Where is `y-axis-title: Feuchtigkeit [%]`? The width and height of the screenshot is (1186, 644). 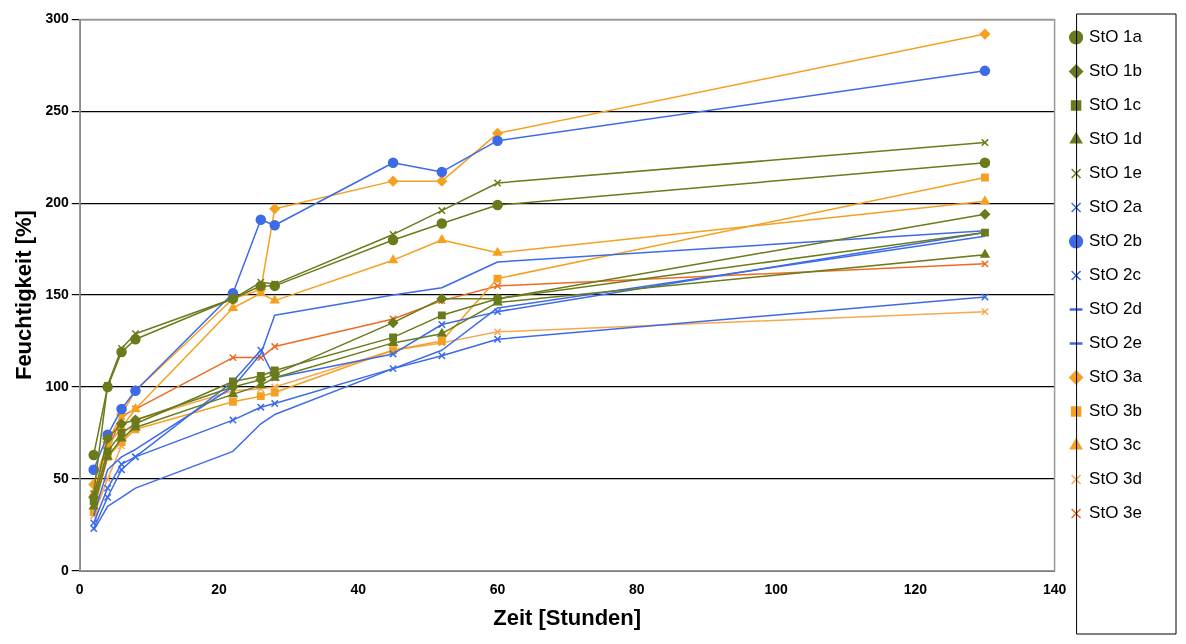 y-axis-title: Feuchtigkeit [%] is located at coordinates (24, 295).